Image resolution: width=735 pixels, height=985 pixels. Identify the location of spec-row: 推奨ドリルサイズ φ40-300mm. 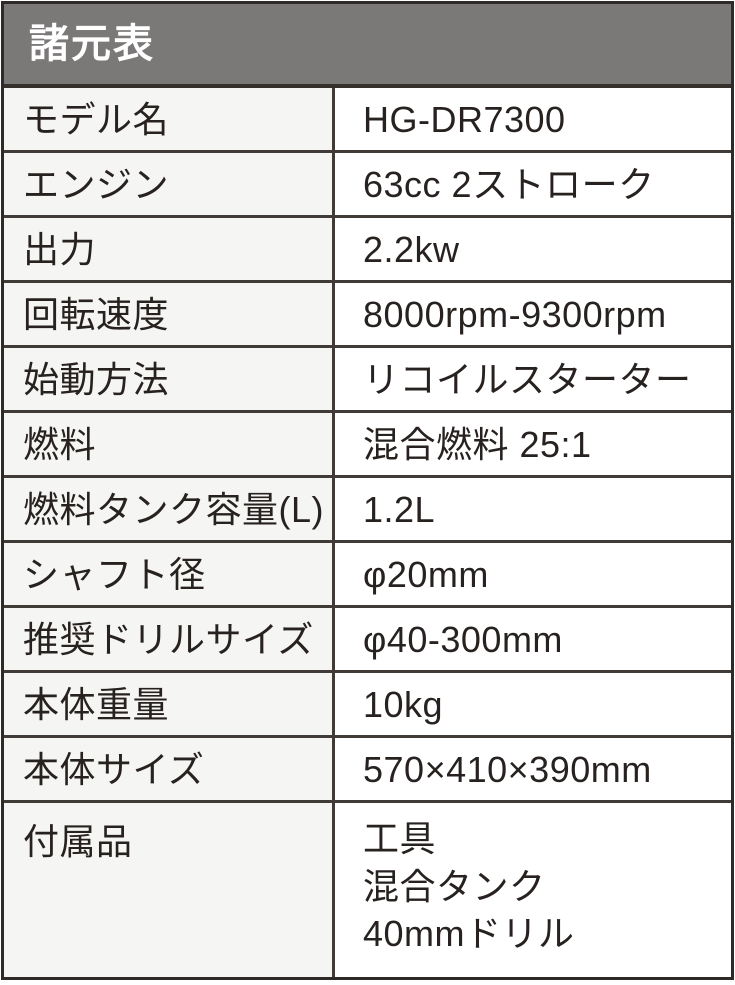
(367, 640).